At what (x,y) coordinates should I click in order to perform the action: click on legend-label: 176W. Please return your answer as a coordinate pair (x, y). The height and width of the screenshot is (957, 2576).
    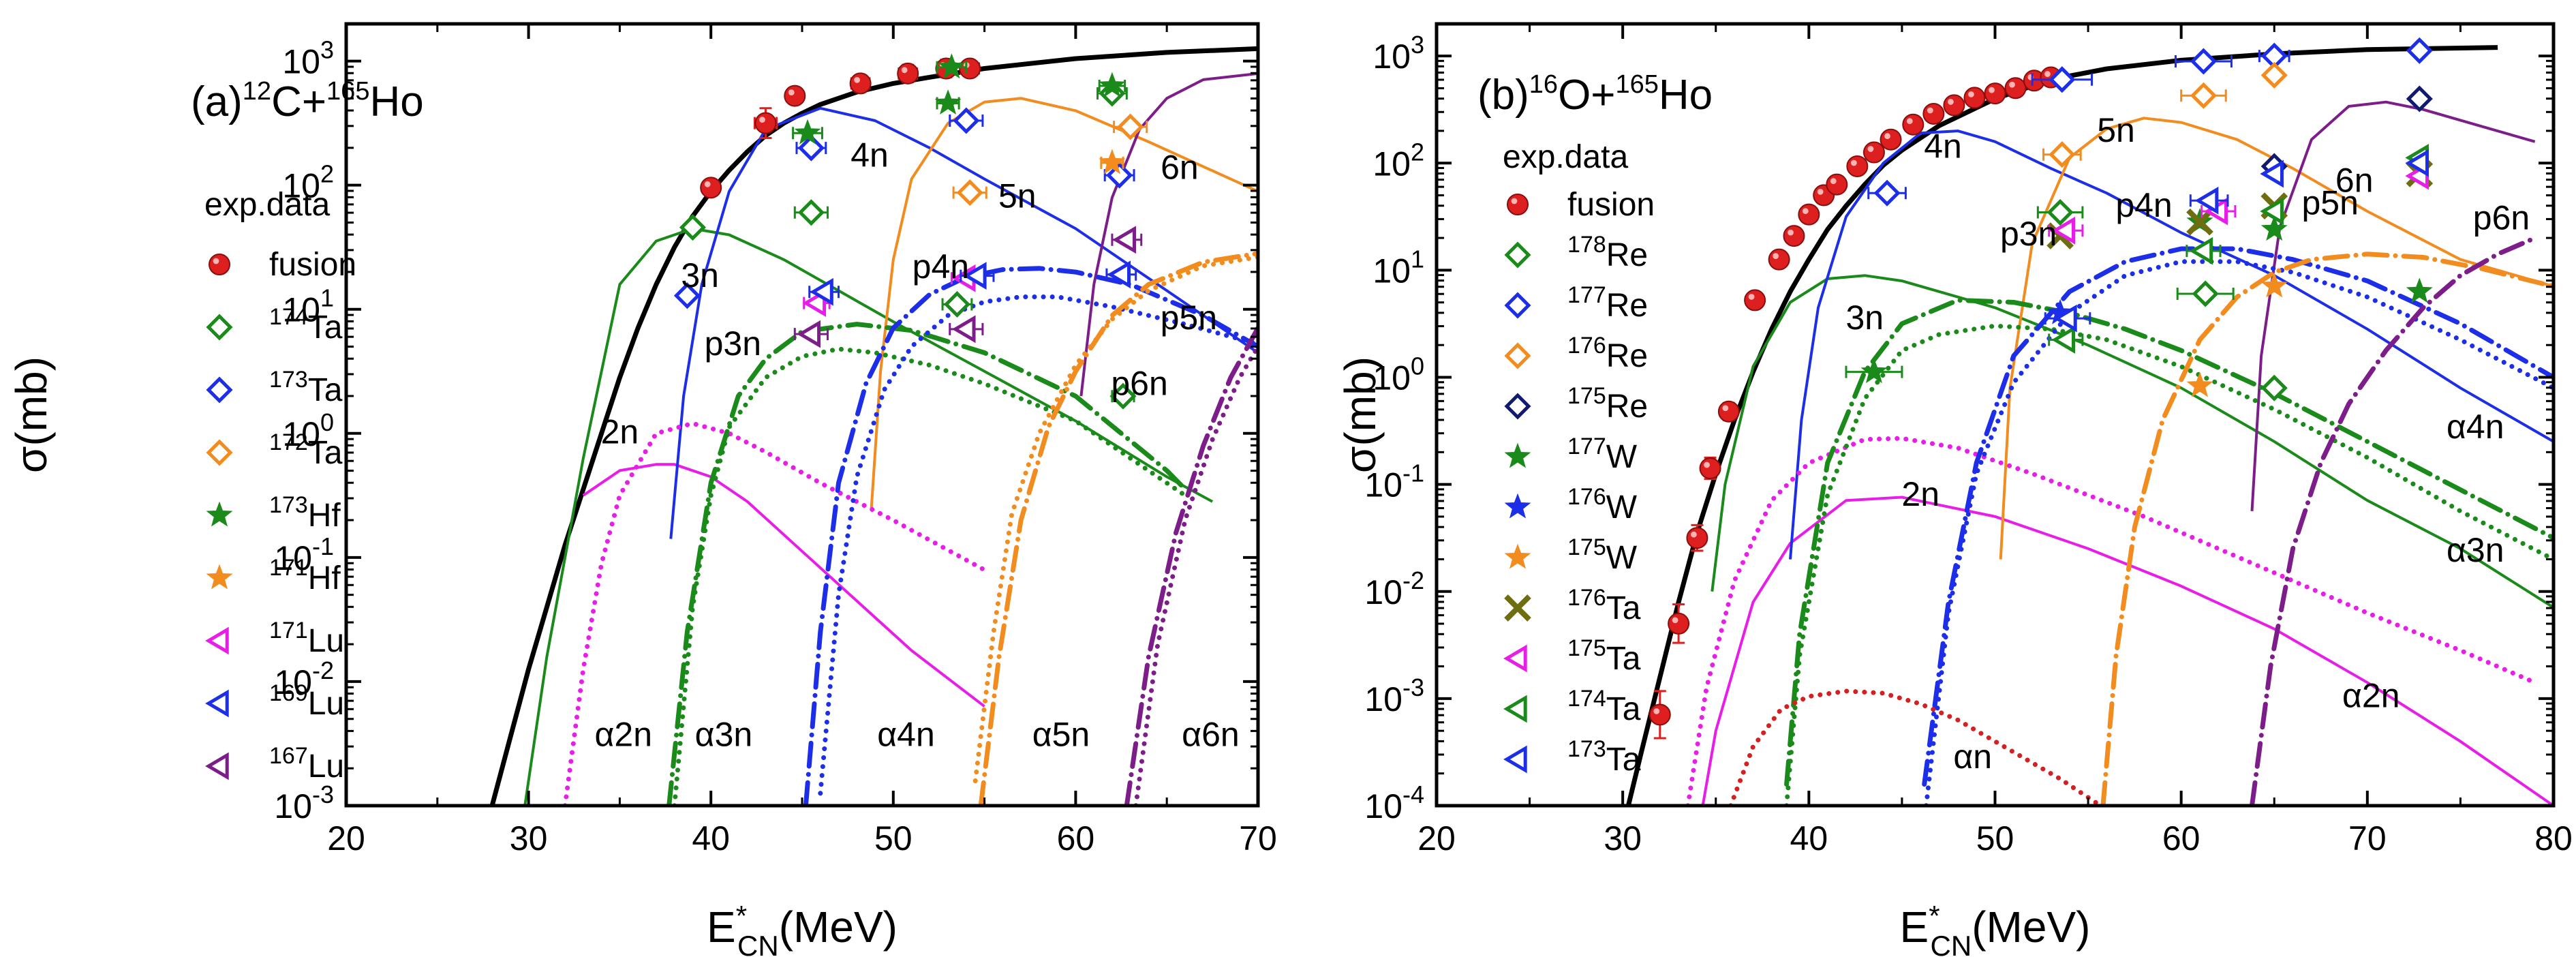
    Looking at the image, I should click on (1602, 505).